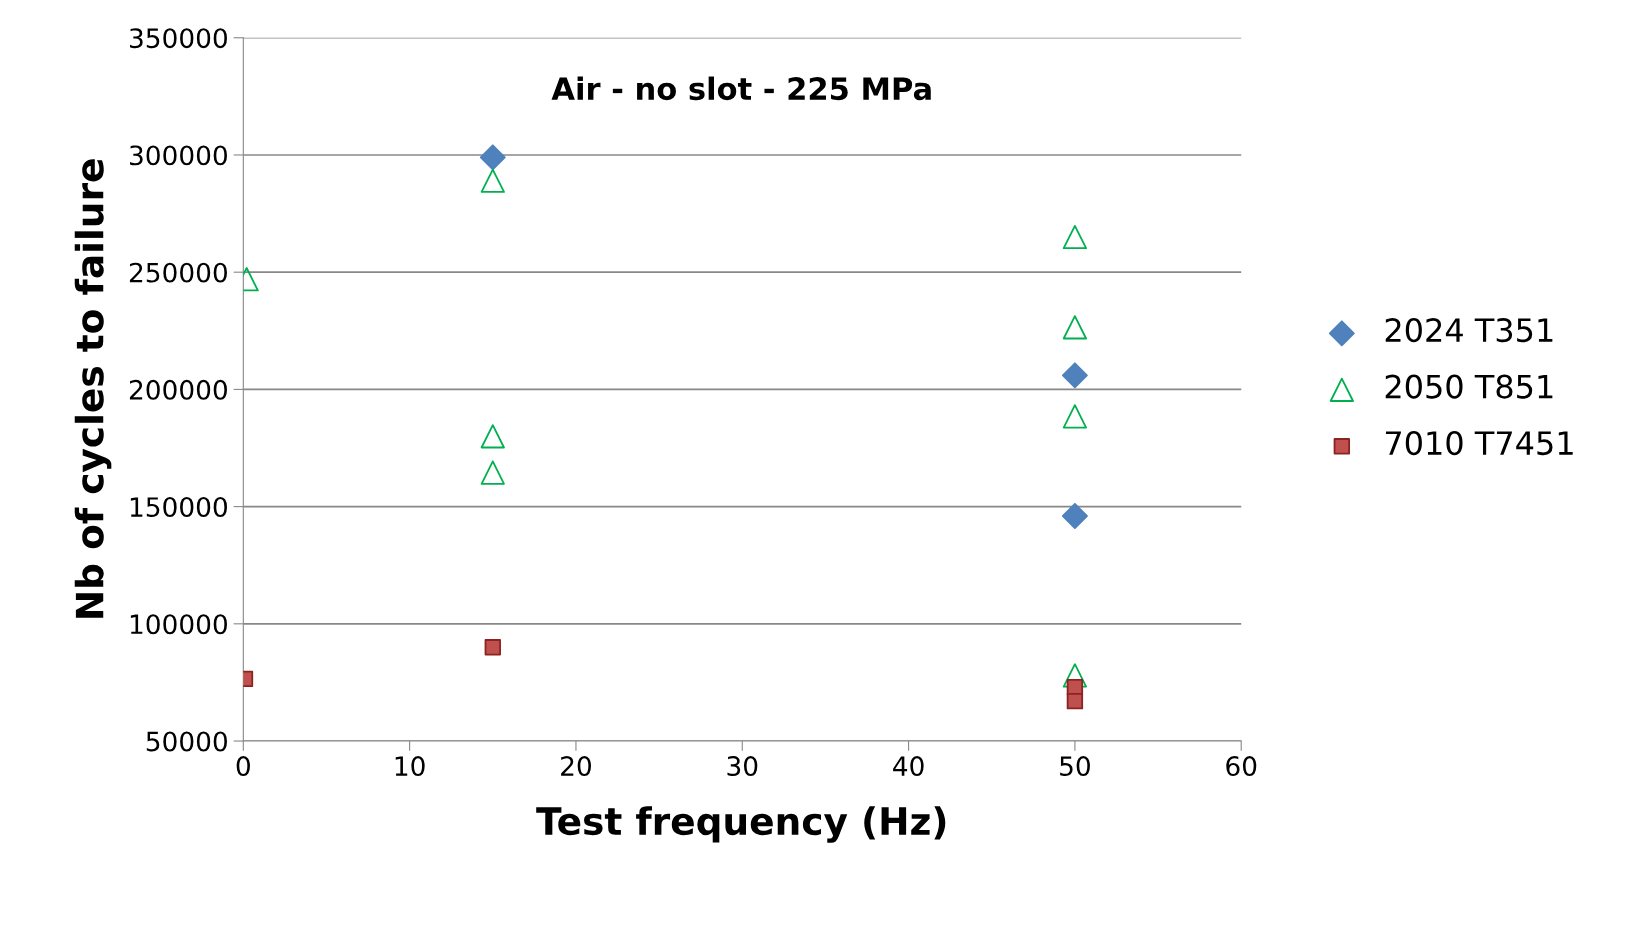 This screenshot has width=1644, height=944. I want to click on y-tick-label: 100000, so click(178, 624).